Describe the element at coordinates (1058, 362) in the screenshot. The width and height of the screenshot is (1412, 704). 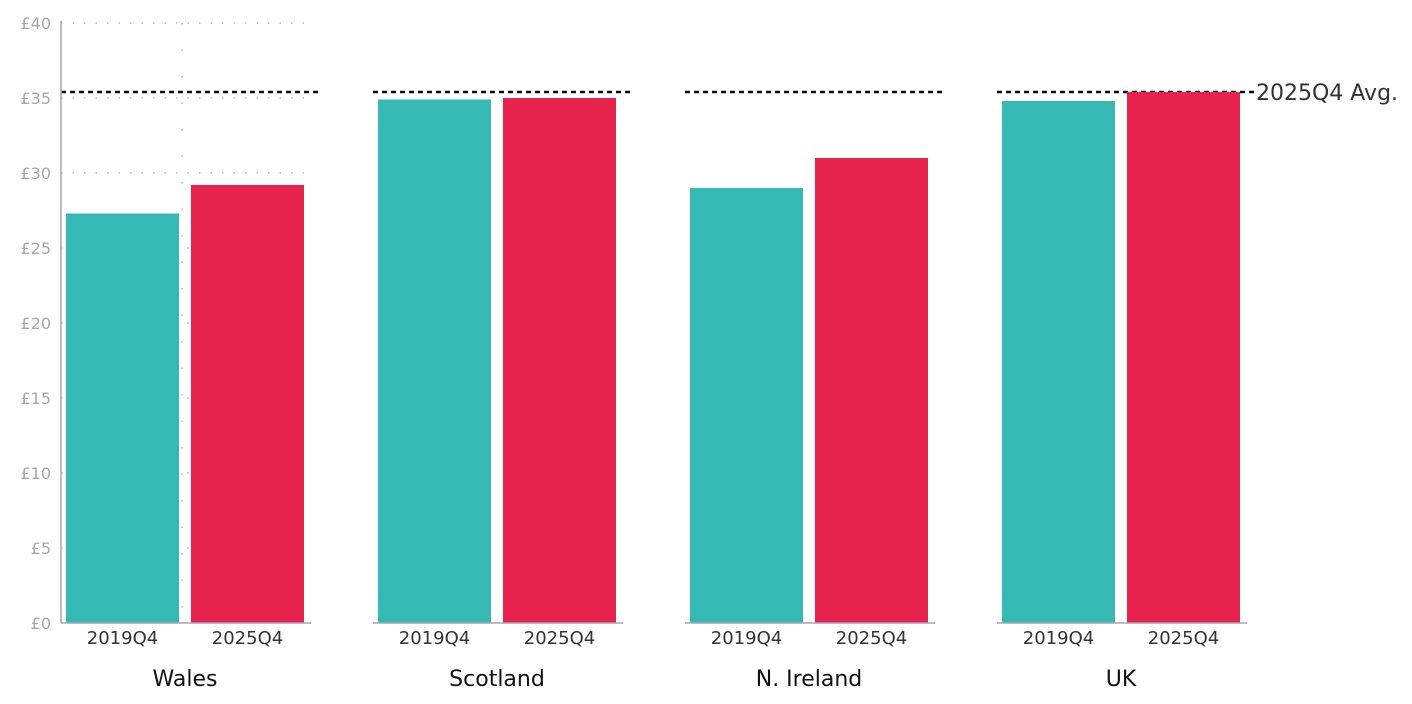
I see `bar-uk-2019q4` at that location.